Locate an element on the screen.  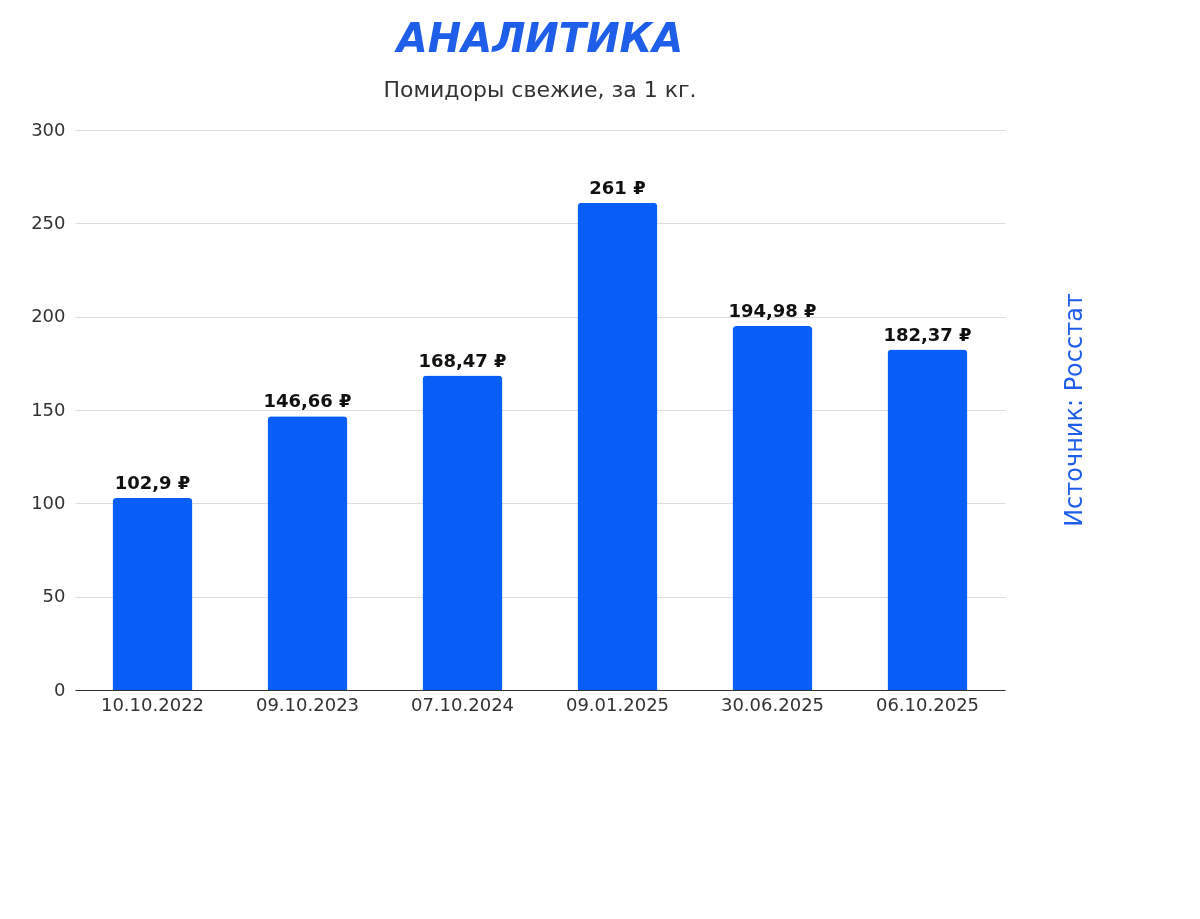
chart-title: АНАЛИТИКА is located at coordinates (538, 38).